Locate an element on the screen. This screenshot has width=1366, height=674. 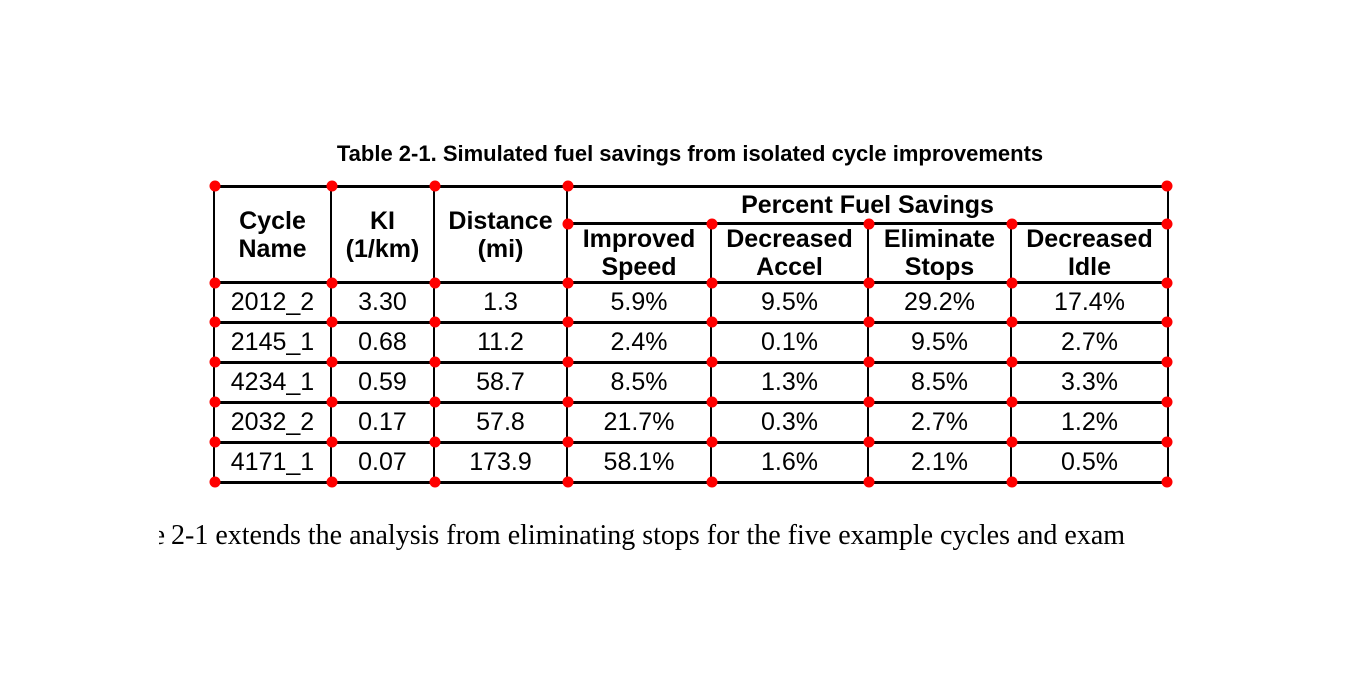
table-row: 2145_1 0.68 11.2 2.4% 0.1% 9.5% 2.7% is located at coordinates (691, 342).